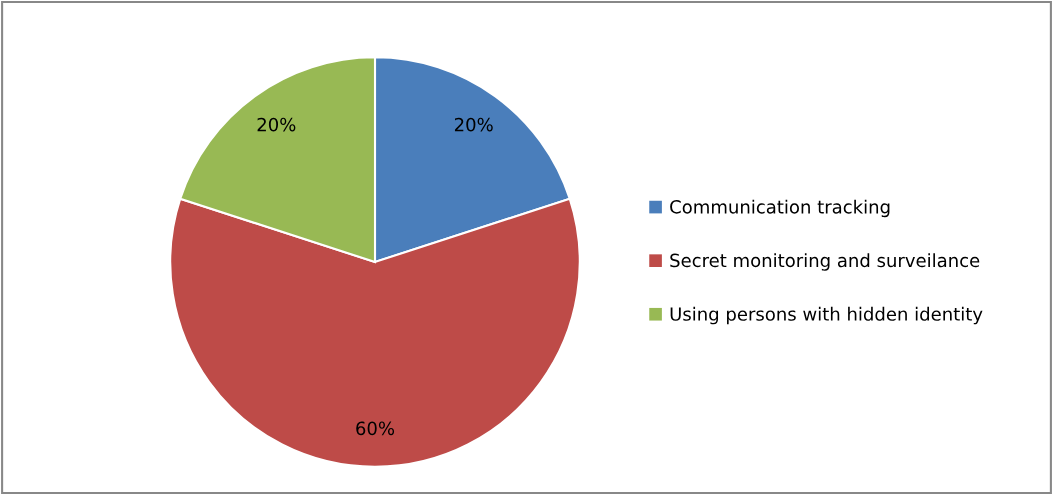 This screenshot has height=494, width=1053. What do you see at coordinates (825, 262) in the screenshot?
I see `legend-label: Secret monitoring and surveilance` at bounding box center [825, 262].